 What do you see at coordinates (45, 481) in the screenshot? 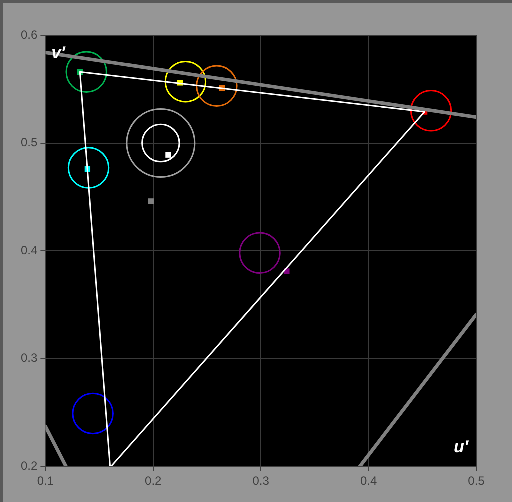
I see `x-tick-label: 0.1` at bounding box center [45, 481].